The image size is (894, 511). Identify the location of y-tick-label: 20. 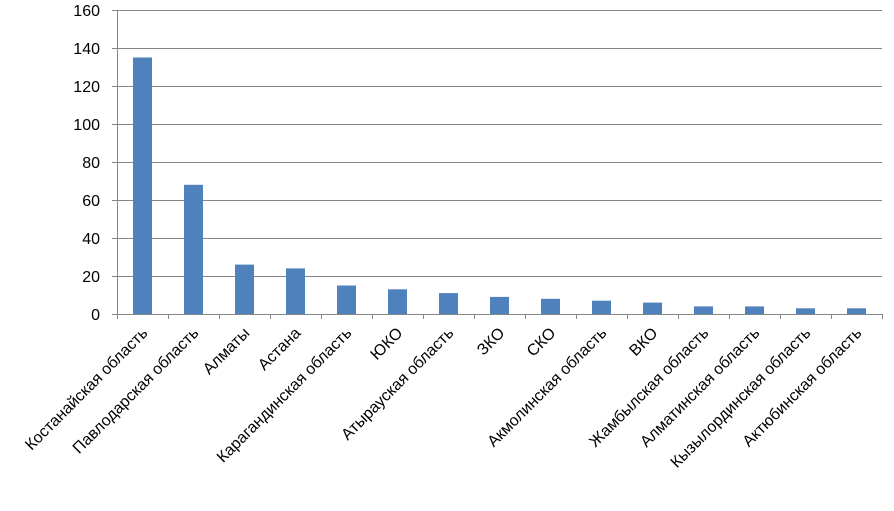
(91, 277).